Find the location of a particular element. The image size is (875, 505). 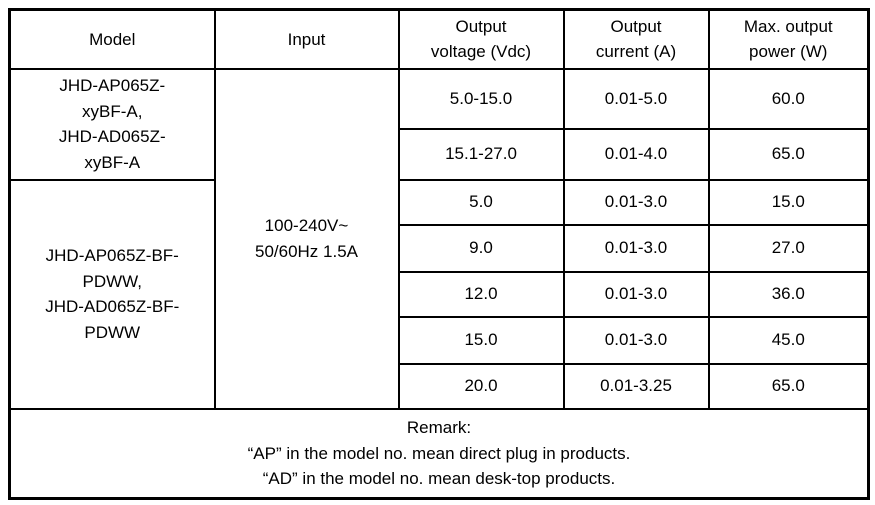

table-row: 9.0 0.01-3.0 27.0 is located at coordinates (440, 248).